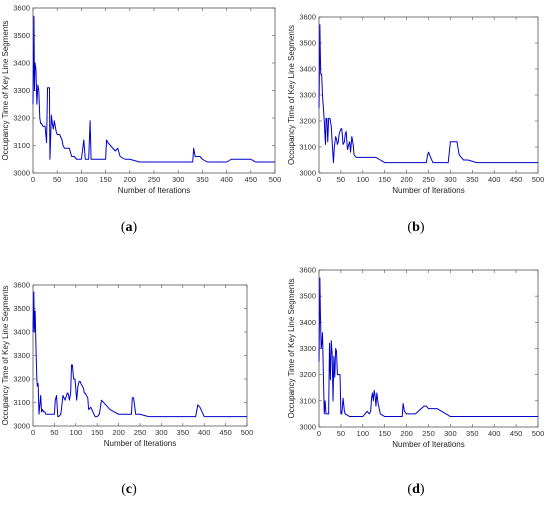  I want to click on plot-frame-d, so click(428, 348).